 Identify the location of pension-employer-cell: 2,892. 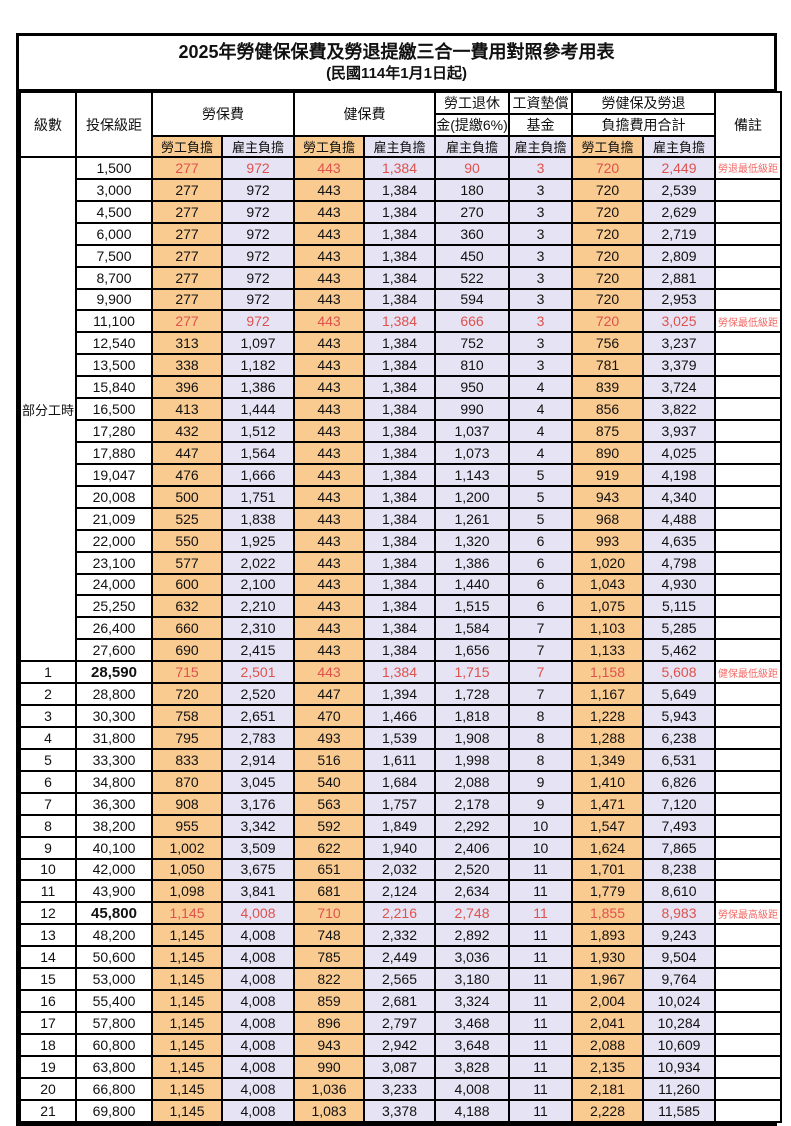
(472, 935).